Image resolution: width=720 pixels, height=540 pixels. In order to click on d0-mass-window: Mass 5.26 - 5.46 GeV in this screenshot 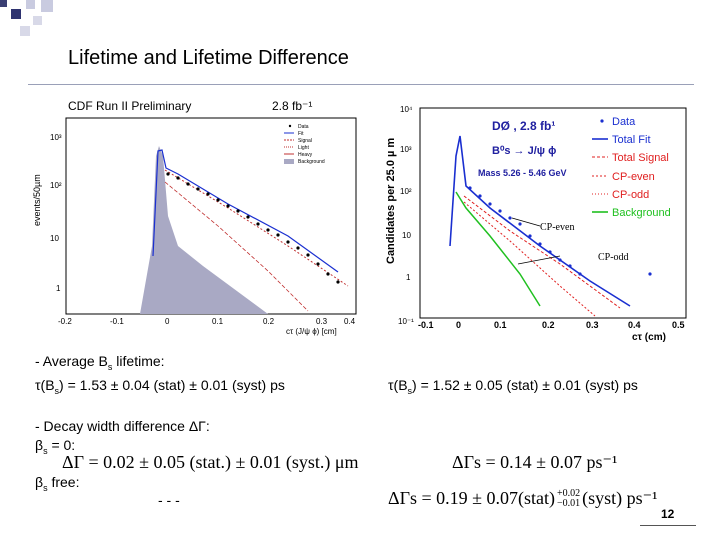, I will do `click(522, 173)`.